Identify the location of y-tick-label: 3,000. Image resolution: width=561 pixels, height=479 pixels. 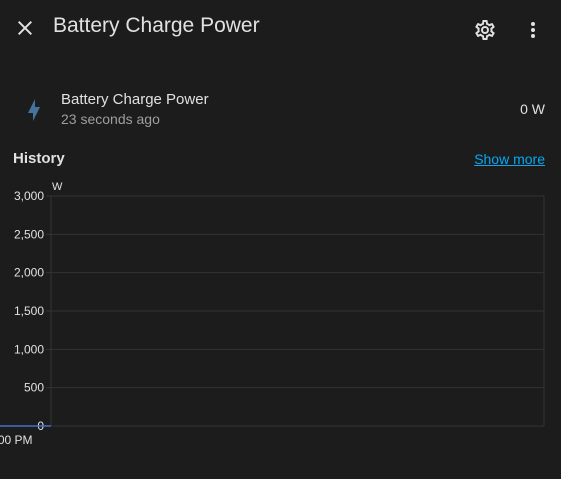
(29, 196).